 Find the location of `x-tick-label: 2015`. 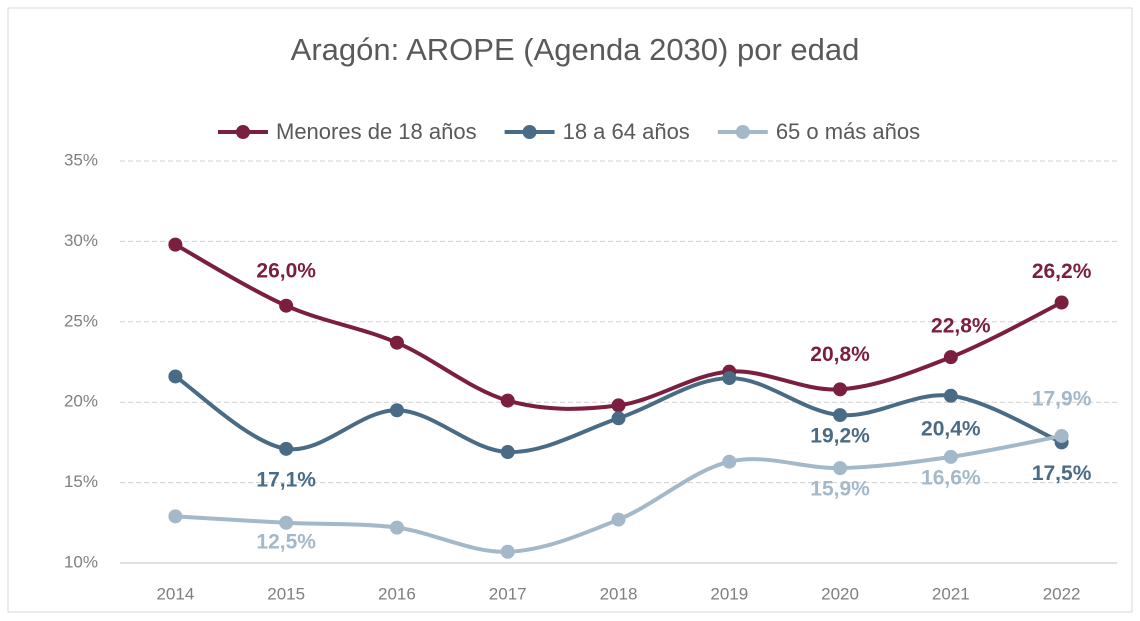

x-tick-label: 2015 is located at coordinates (286, 593).